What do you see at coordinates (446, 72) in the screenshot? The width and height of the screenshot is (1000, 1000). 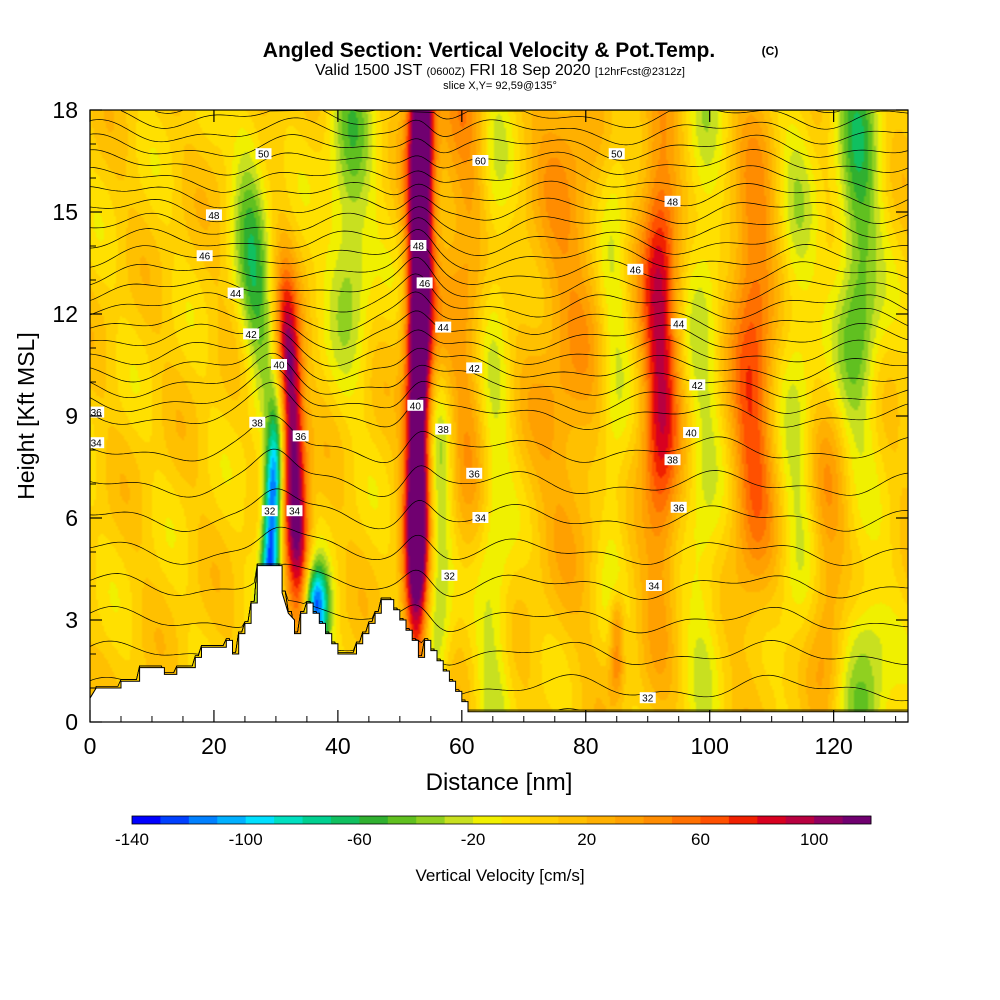 I see `subtitle-utc: (0600Z)` at bounding box center [446, 72].